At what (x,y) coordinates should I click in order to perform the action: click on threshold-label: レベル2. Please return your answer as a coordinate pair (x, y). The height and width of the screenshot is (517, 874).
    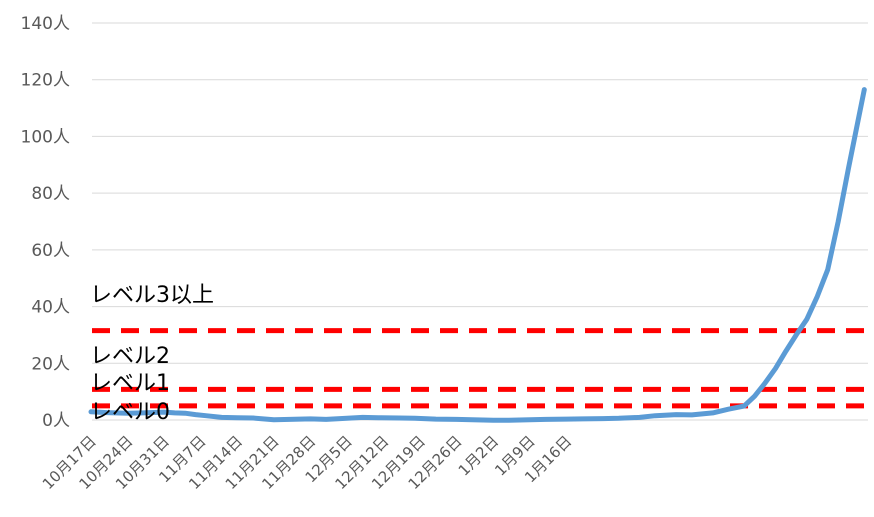
    Looking at the image, I should click on (130, 356).